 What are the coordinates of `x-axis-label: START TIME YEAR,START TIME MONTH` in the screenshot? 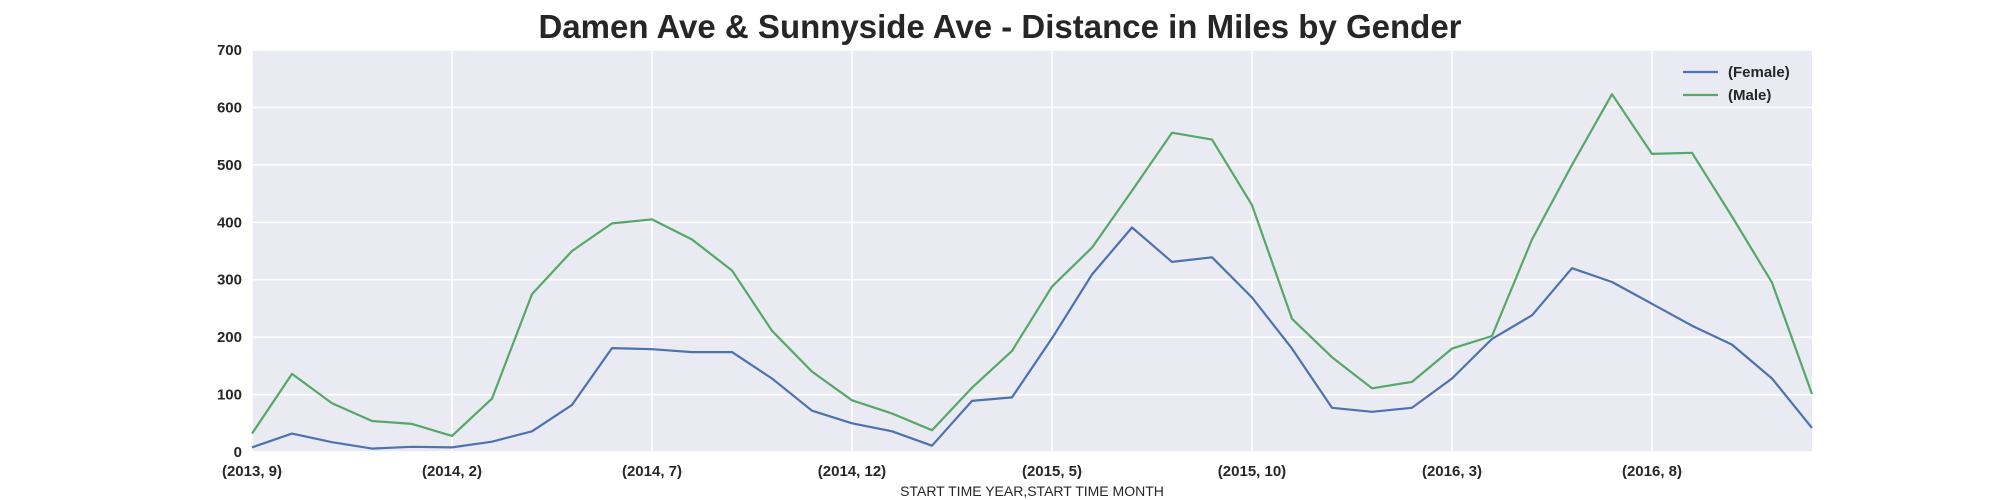 It's located at (1032, 491).